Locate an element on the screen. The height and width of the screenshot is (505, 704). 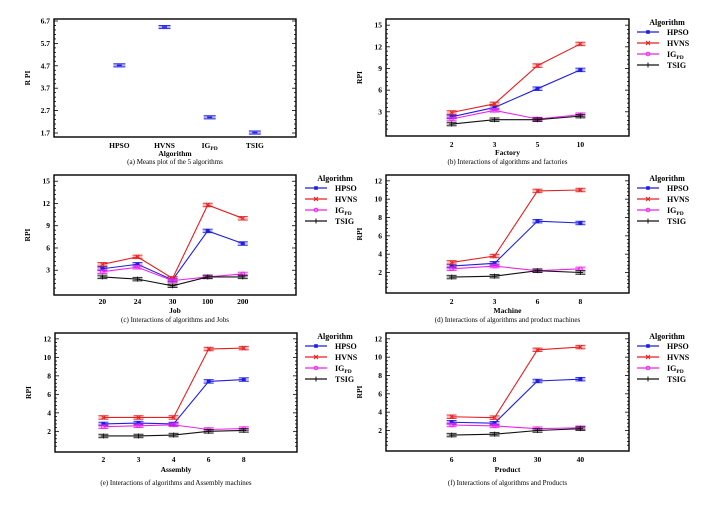
x-tick-label: 24 is located at coordinates (138, 301).